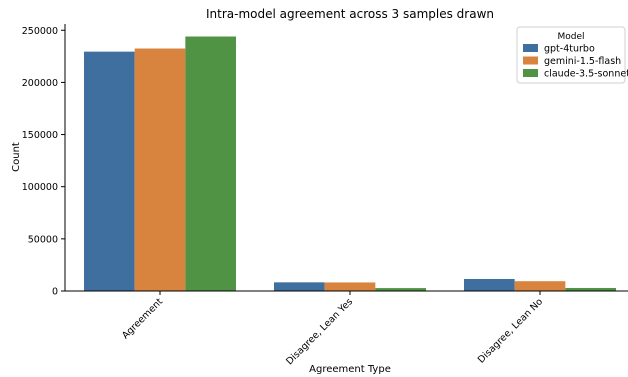  What do you see at coordinates (40, 135) in the screenshot?
I see `y-tick-label: 150000` at bounding box center [40, 135].